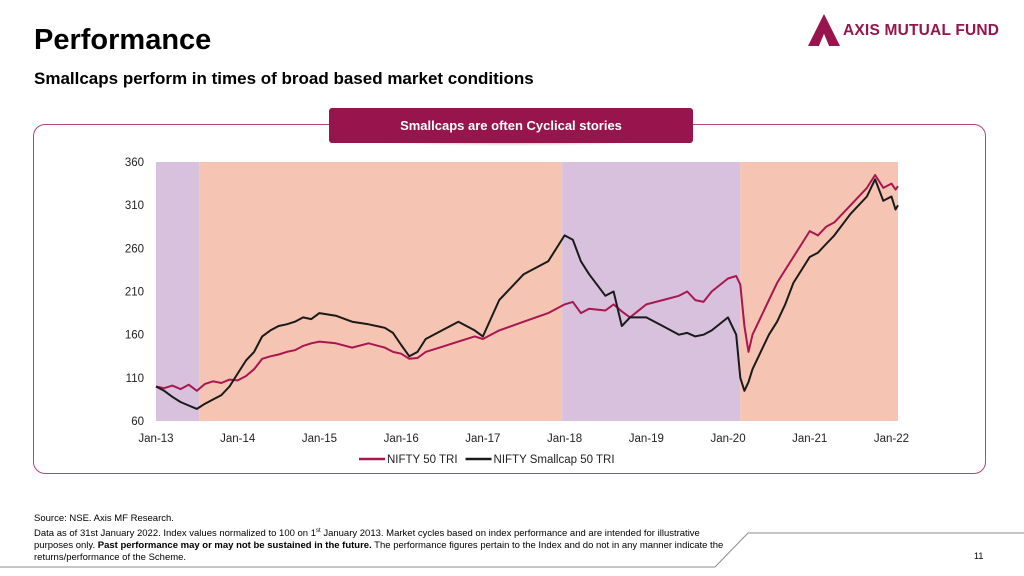 This screenshot has height=576, width=1024. Describe the element at coordinates (134, 206) in the screenshot. I see `y-tick-label: 310` at that location.